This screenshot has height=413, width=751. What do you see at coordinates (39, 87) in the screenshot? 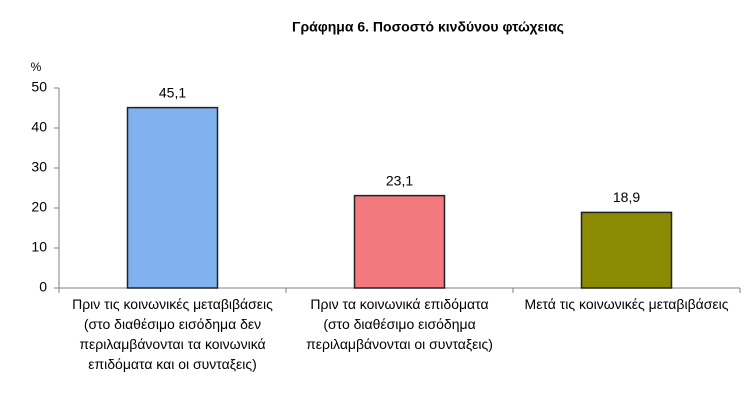
I see `y-tick-label: 50` at bounding box center [39, 87].